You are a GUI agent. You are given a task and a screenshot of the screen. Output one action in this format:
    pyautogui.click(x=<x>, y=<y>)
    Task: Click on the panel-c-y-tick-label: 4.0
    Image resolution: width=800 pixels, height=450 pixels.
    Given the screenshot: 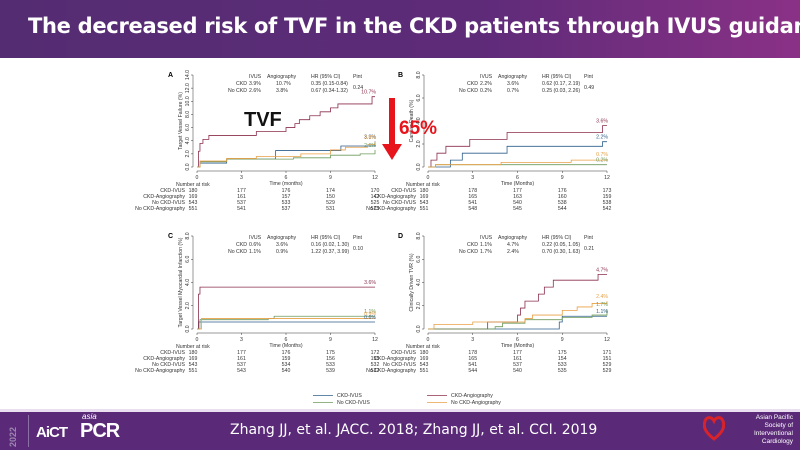 What is the action you would take?
    pyautogui.click(x=188, y=282)
    